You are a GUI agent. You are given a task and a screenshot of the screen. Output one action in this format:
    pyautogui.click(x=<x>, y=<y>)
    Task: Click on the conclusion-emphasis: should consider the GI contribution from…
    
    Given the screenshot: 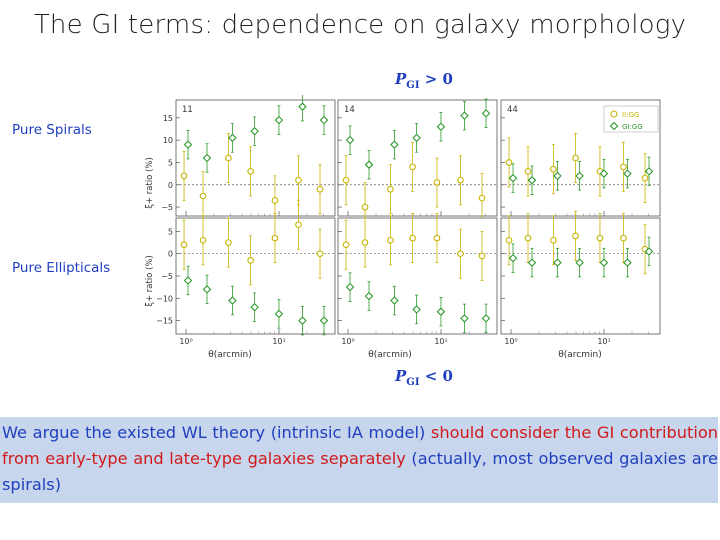 What is the action you would take?
    pyautogui.click(x=360, y=445)
    